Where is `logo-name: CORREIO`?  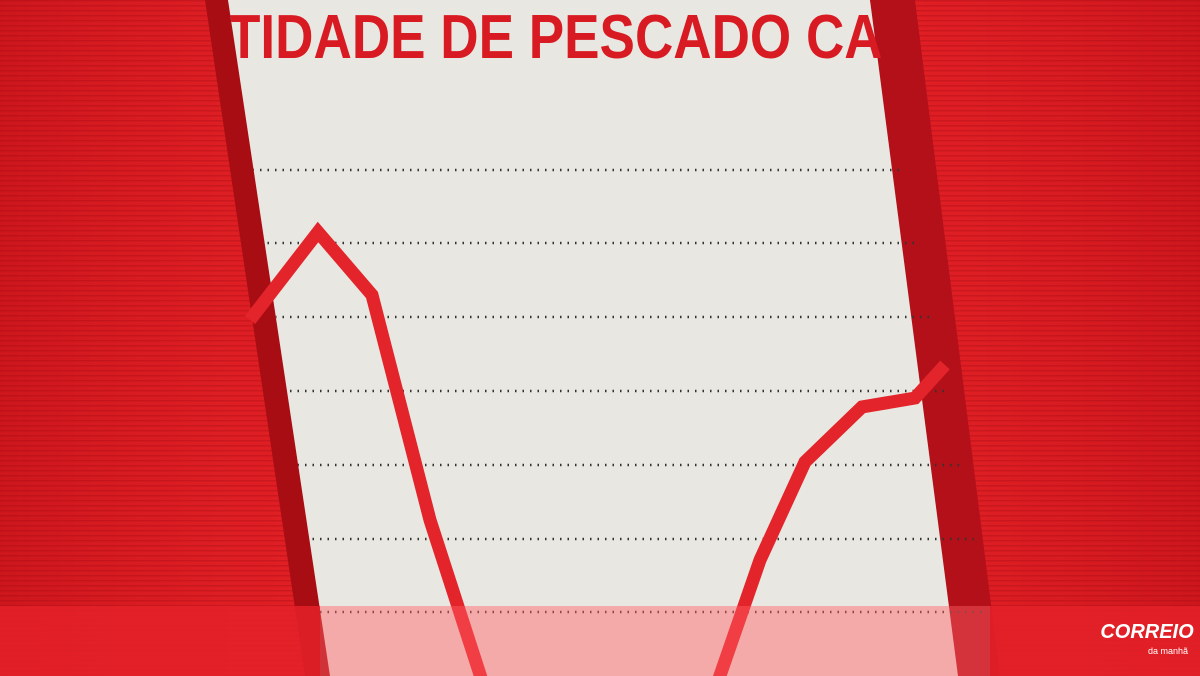
logo-name: CORREIO is located at coordinates (1147, 632).